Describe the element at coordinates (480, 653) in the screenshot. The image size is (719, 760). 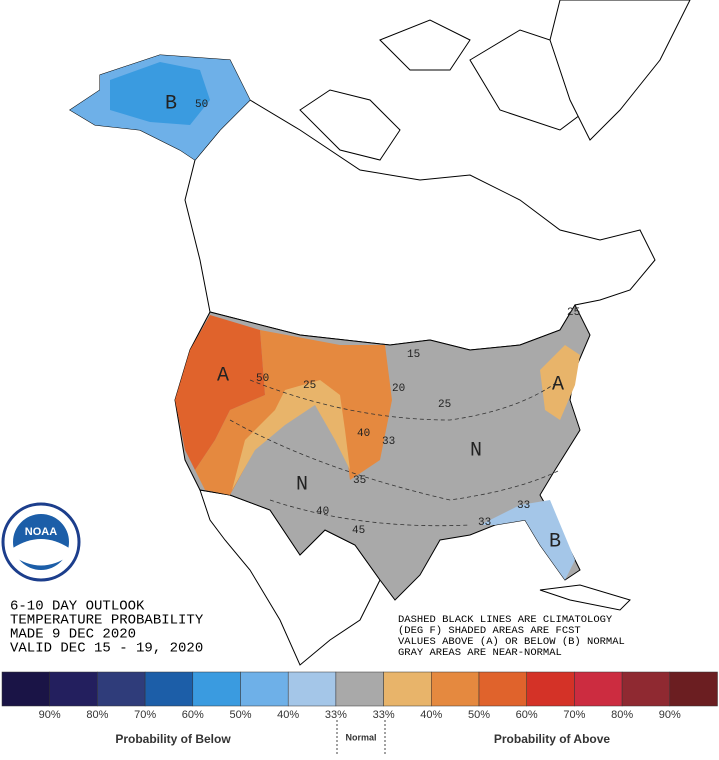
I see `note-line: GRAY AREAS ARE NEAR-NORMAL` at that location.